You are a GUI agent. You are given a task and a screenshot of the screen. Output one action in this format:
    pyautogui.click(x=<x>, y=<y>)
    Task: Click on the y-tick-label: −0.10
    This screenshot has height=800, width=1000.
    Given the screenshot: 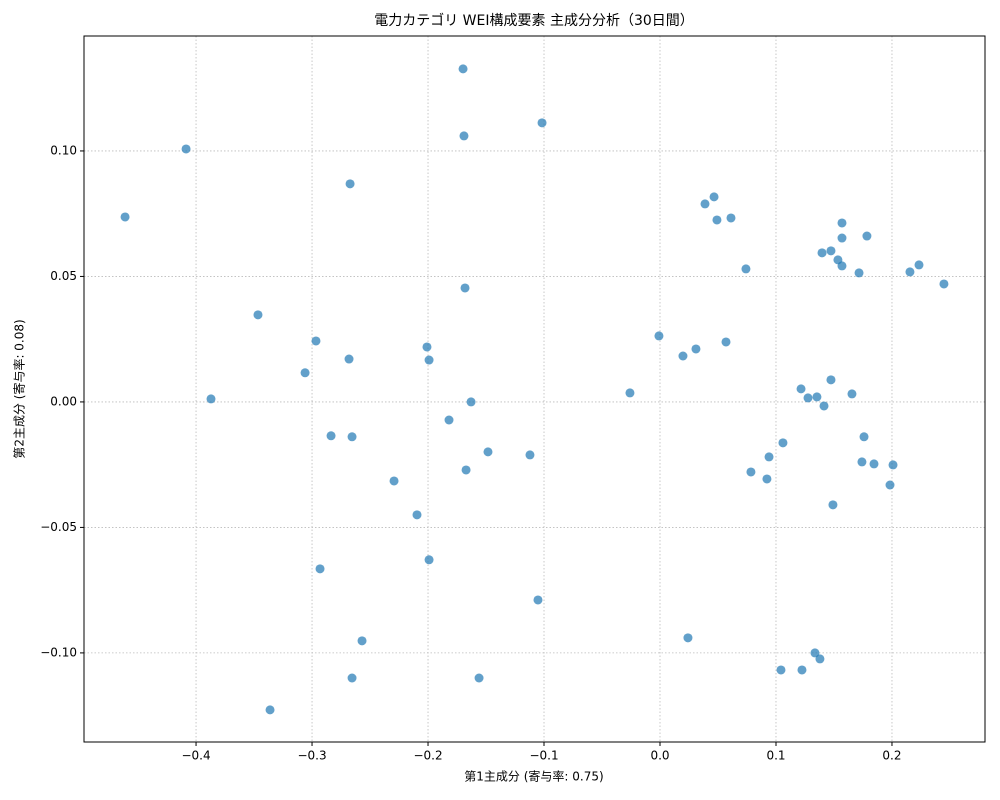 What is the action you would take?
    pyautogui.click(x=58, y=652)
    